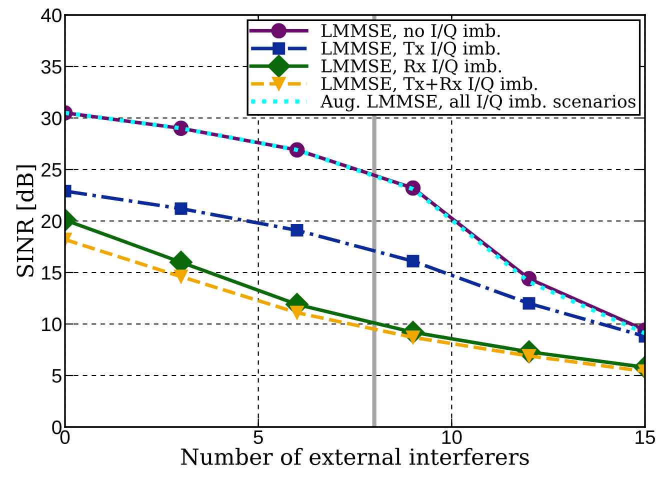 The width and height of the screenshot is (667, 478). Describe the element at coordinates (645, 437) in the screenshot. I see `x-tick-label: 15` at that location.